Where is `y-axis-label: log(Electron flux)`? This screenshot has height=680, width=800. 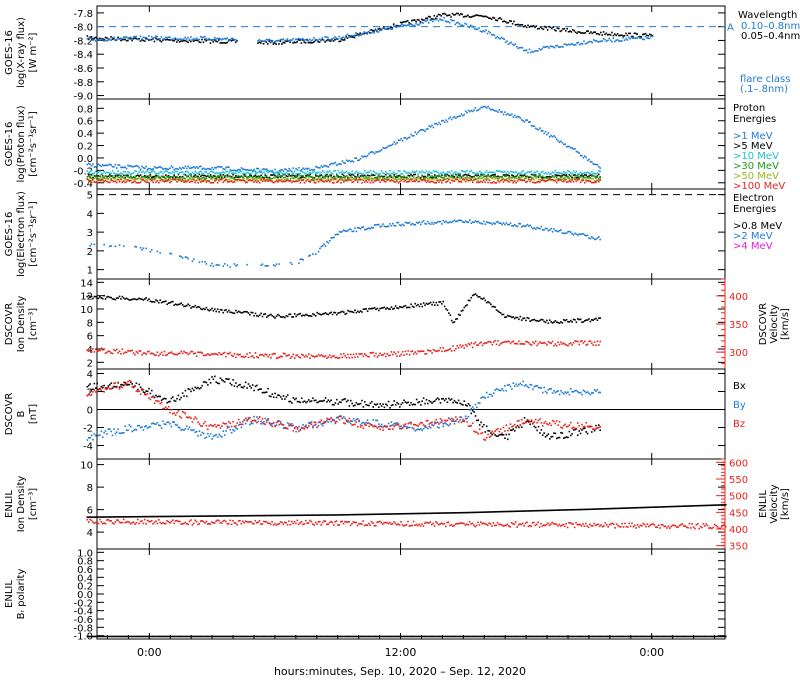
y-axis-label: log(Electron flux) is located at coordinates (21, 234).